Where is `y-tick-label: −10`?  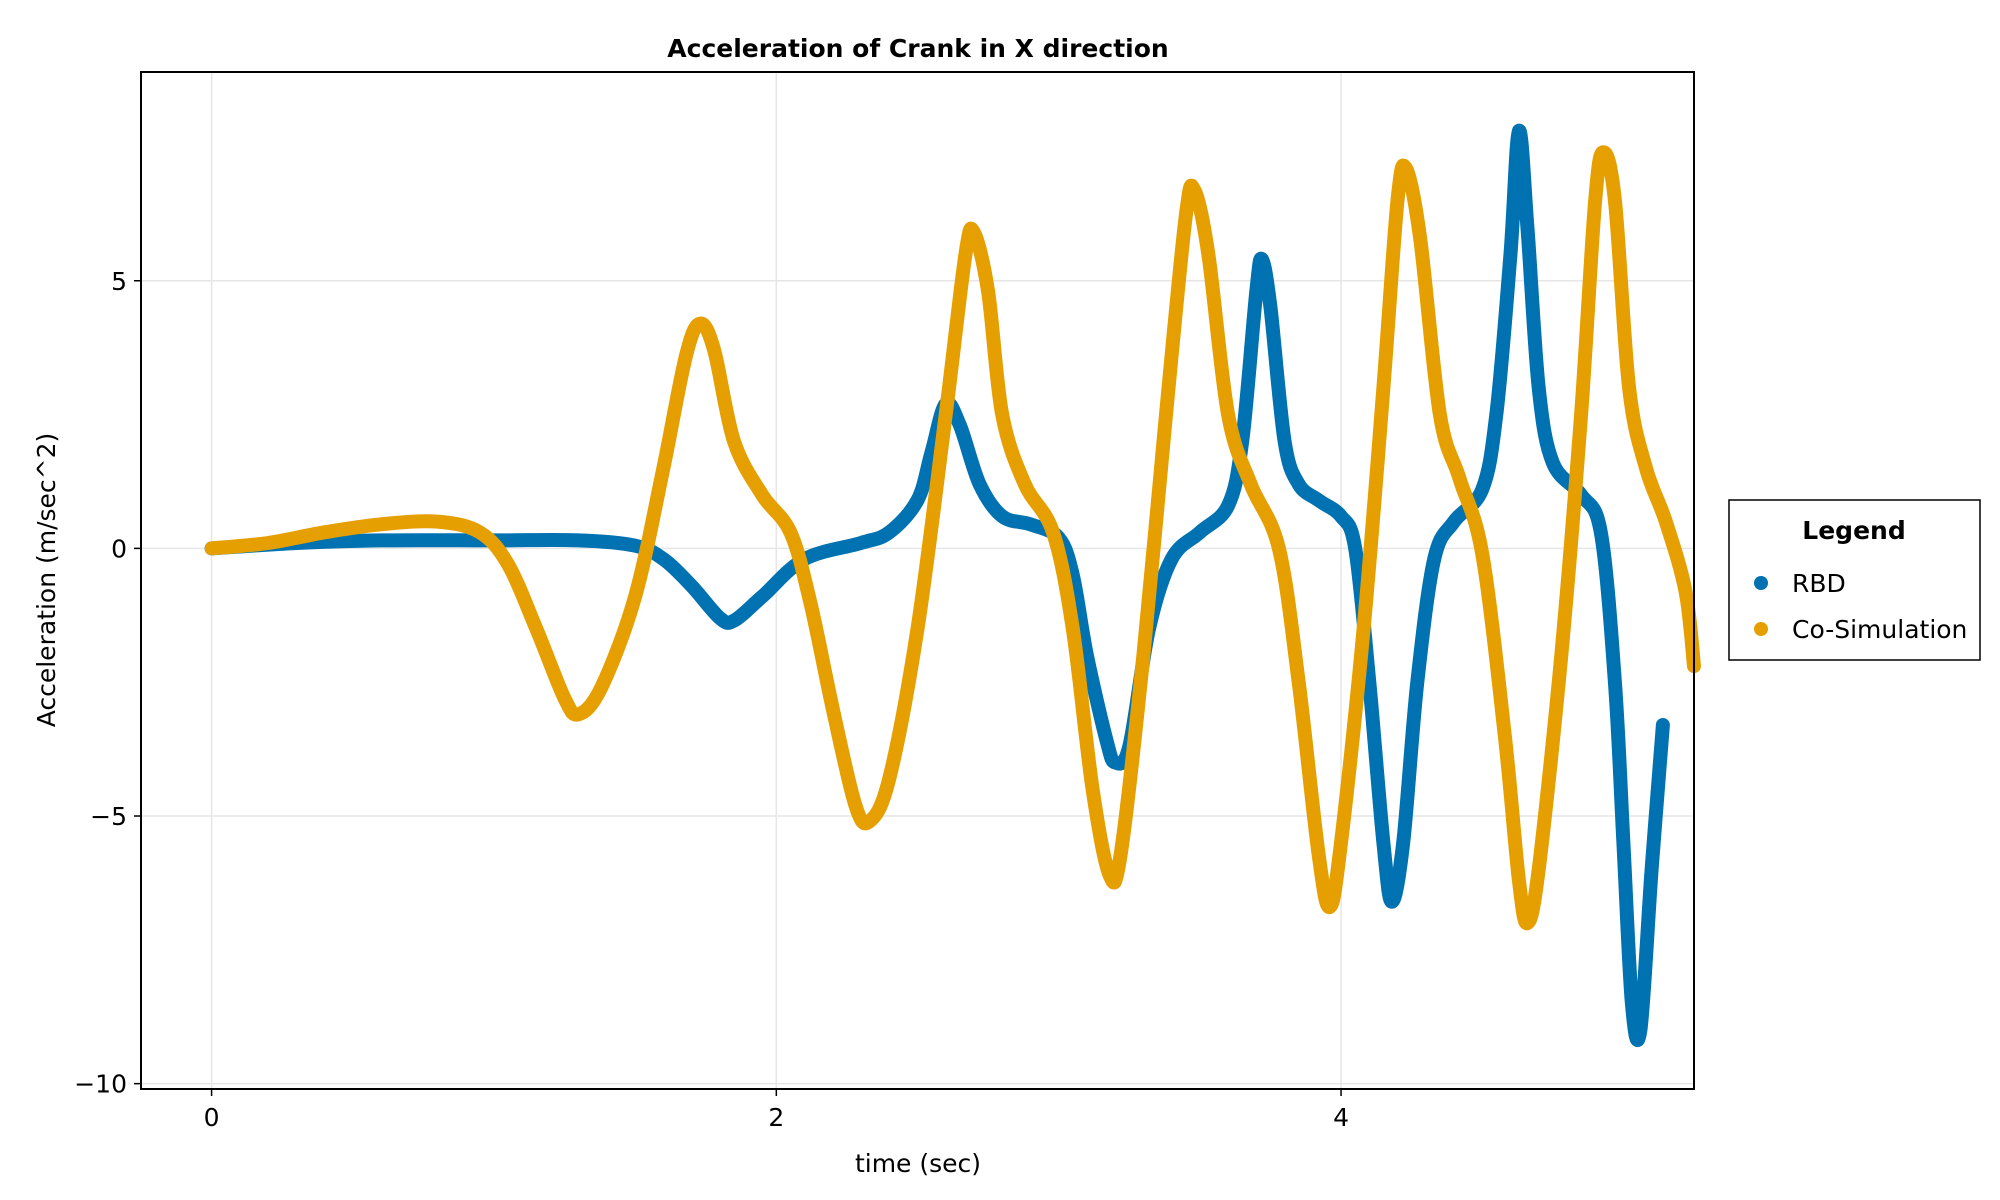 y-tick-label: −10 is located at coordinates (100, 1084).